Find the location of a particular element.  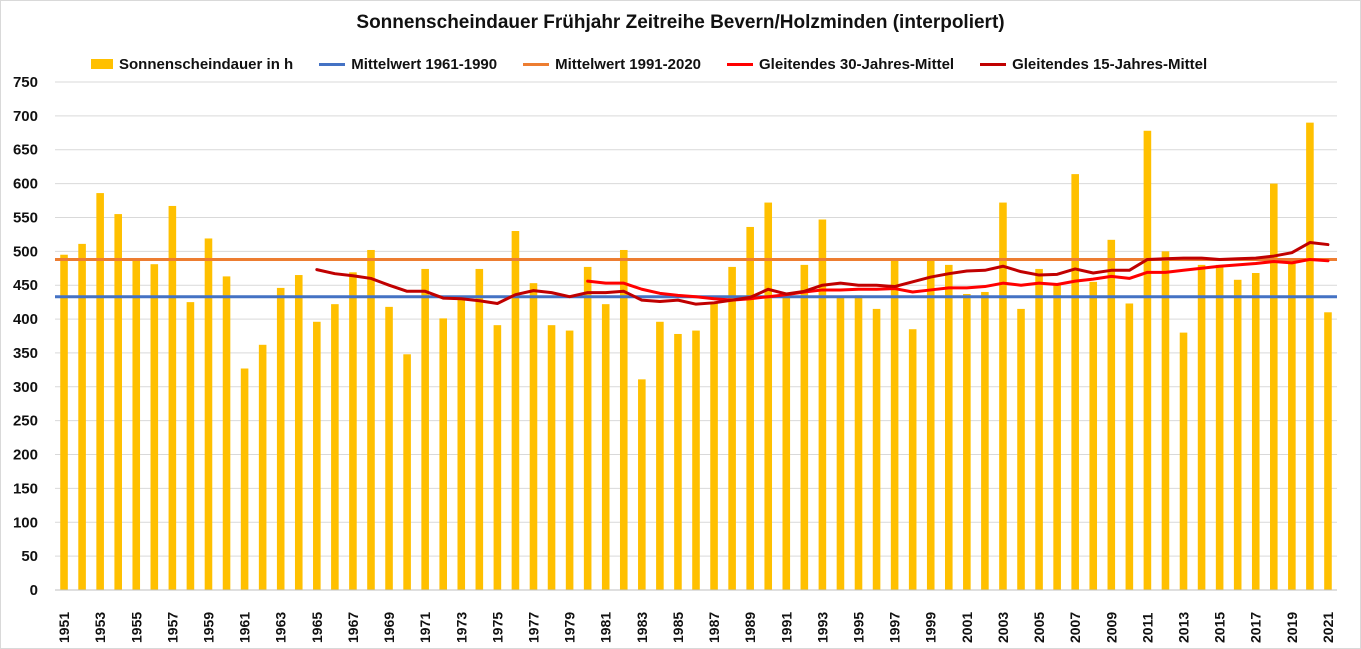

x-tick-label: 1993 is located at coordinates (822, 627).